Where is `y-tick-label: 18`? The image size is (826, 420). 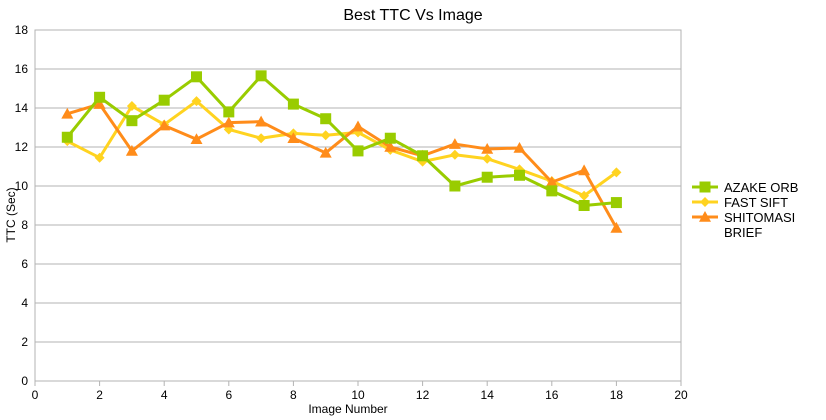 y-tick-label: 18 is located at coordinates (22, 30).